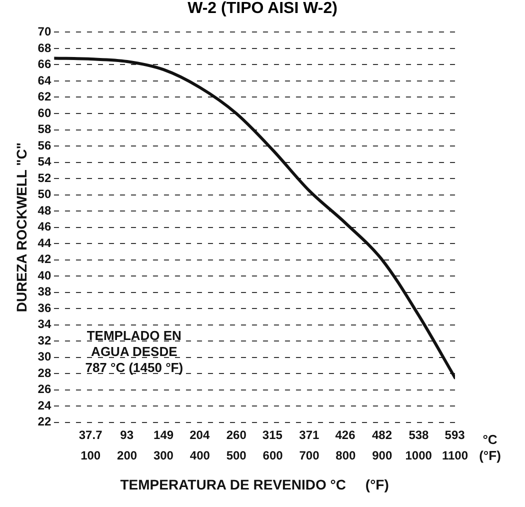  I want to click on x2-tick-label: 371, so click(309, 435).